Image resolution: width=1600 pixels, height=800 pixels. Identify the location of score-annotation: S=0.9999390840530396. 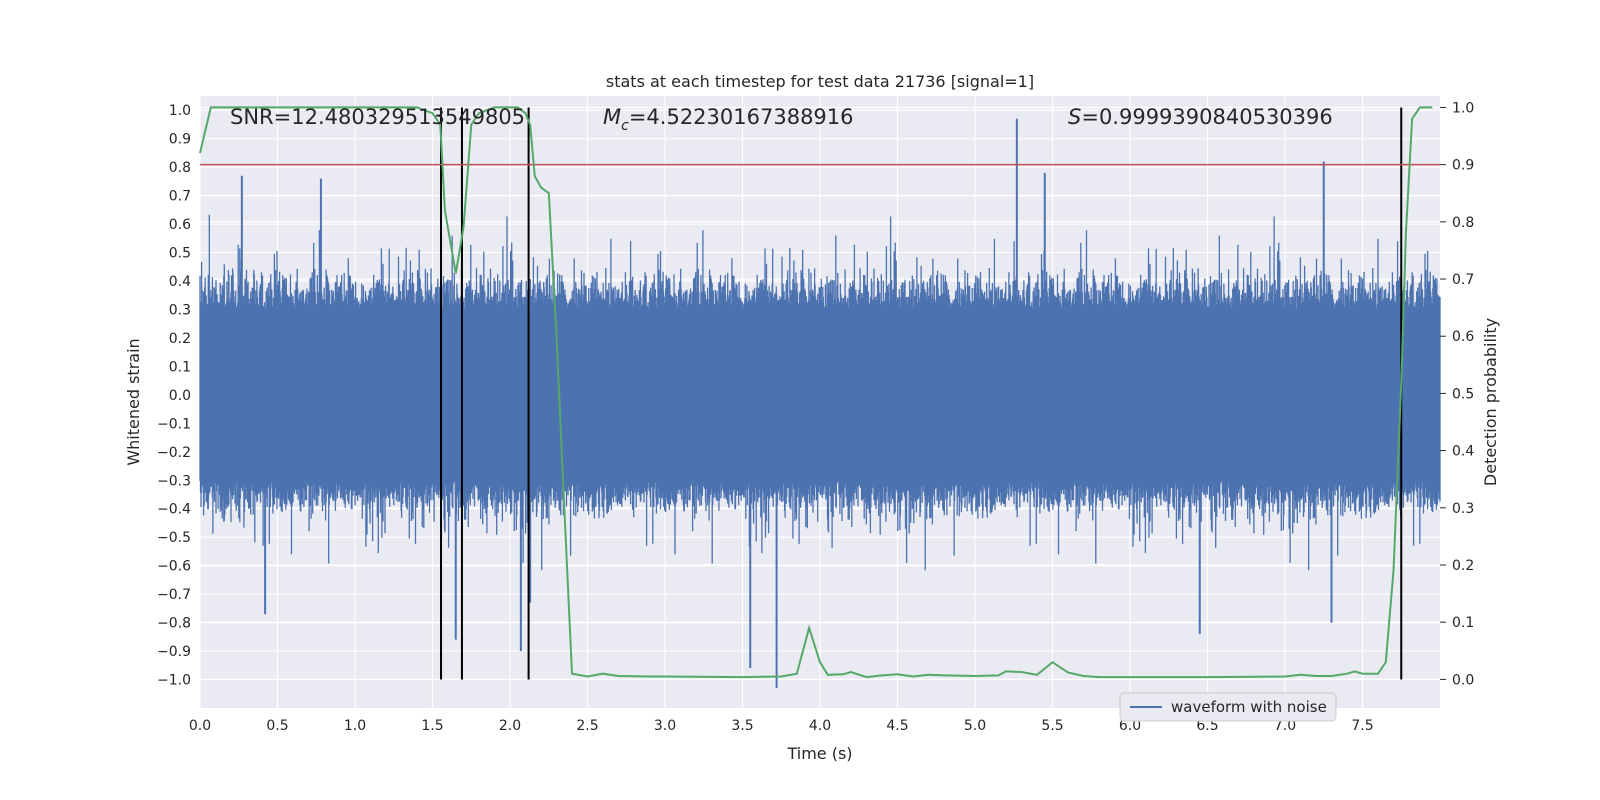
(1200, 117).